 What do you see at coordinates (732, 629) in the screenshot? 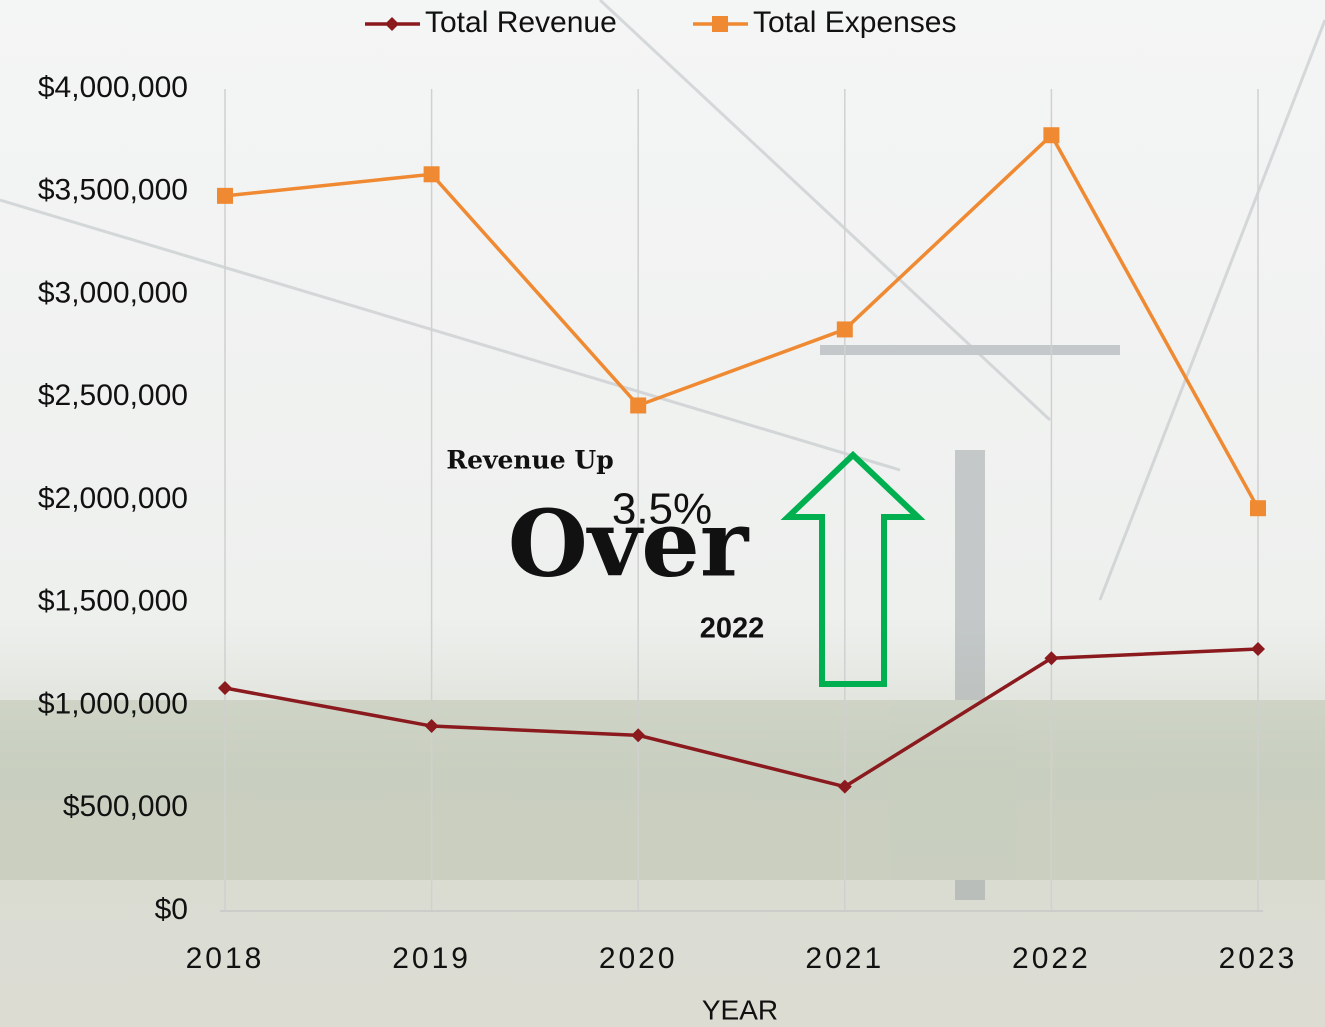
I see `annotation-text: 2022` at bounding box center [732, 629].